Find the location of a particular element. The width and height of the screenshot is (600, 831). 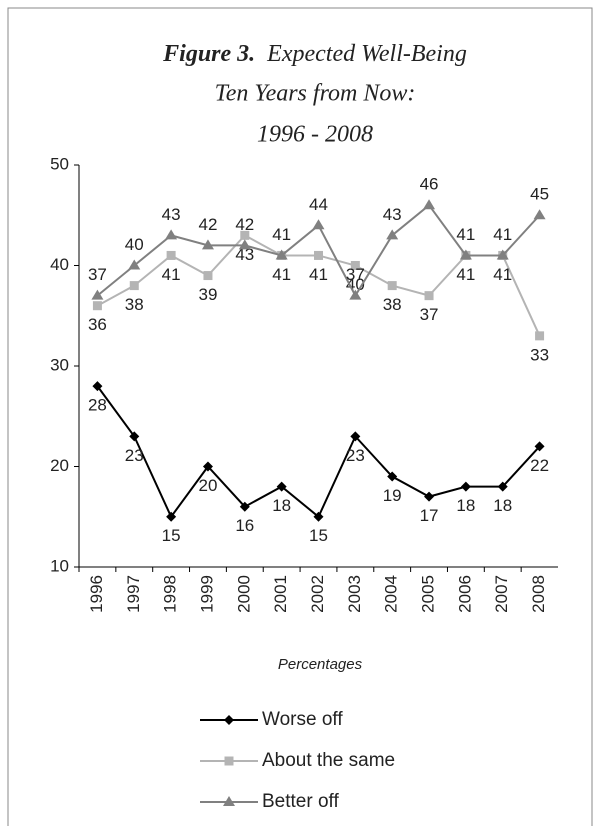

figure-label: Figure 3. is located at coordinates (208, 54).